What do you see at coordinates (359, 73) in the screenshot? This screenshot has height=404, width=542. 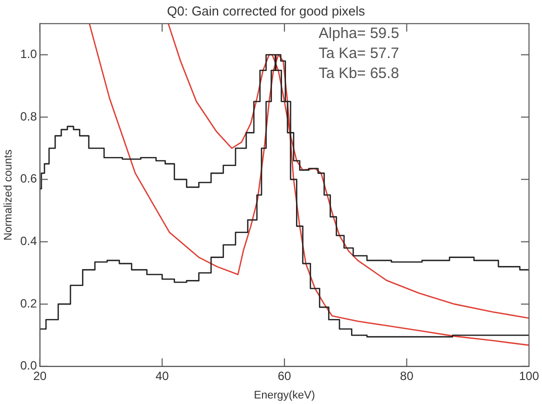 I see `annotation: Ta Kb= 65.8` at bounding box center [359, 73].